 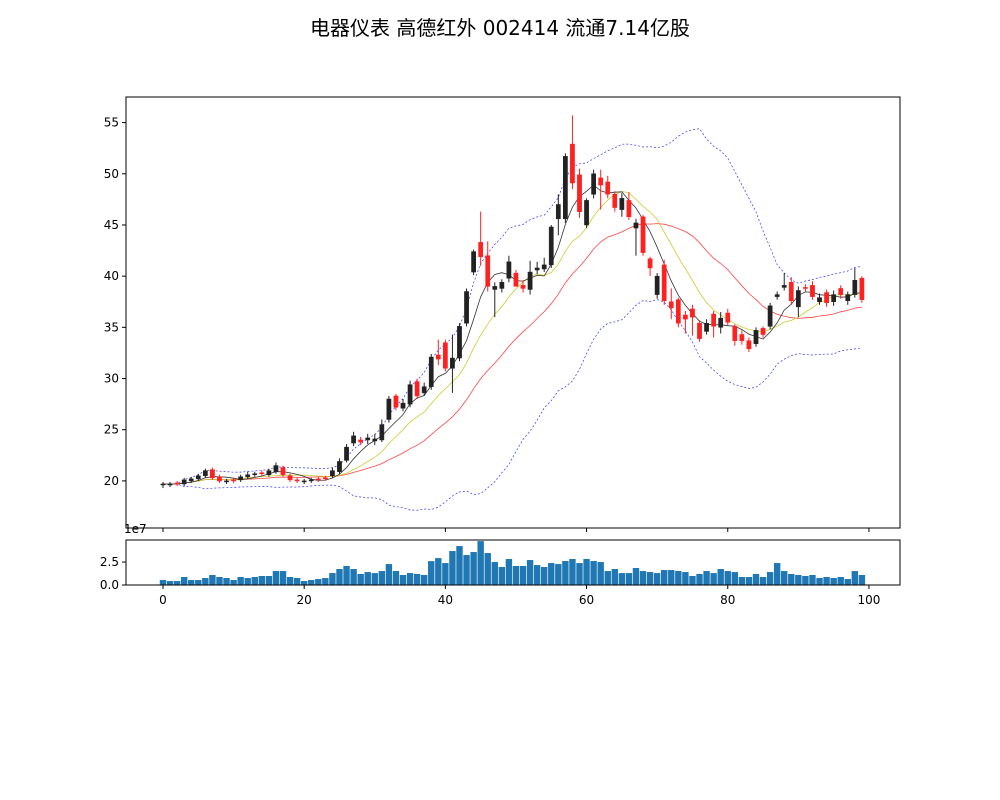 I want to click on price-ytick-label: 40, so click(x=111, y=276).